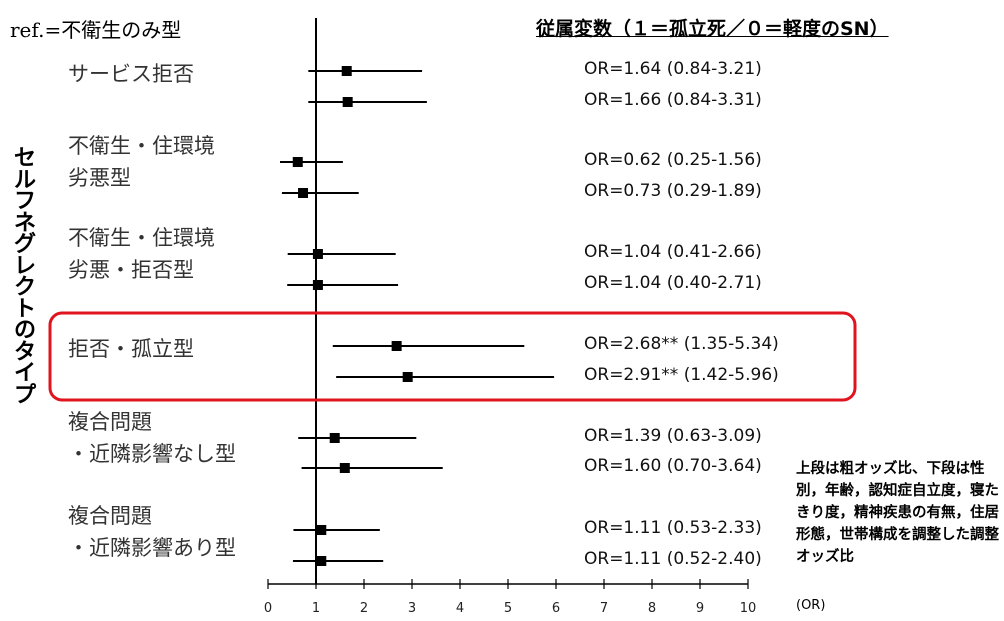 The width and height of the screenshot is (1004, 621). I want to click on category-label: サービス拒否, so click(131, 74).